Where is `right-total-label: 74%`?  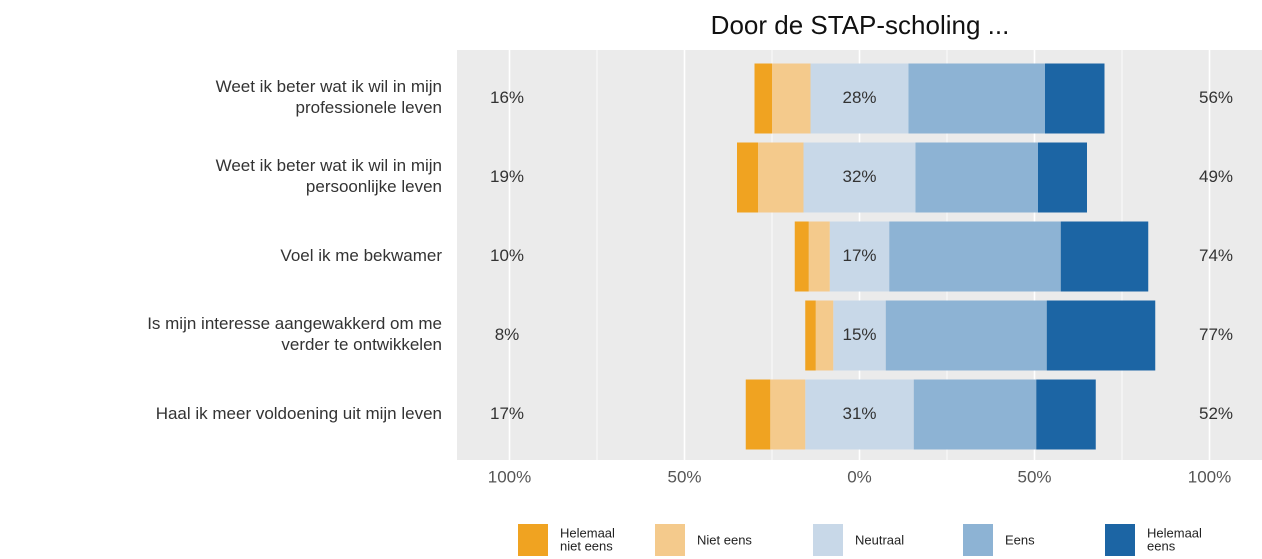 right-total-label: 74% is located at coordinates (1216, 255).